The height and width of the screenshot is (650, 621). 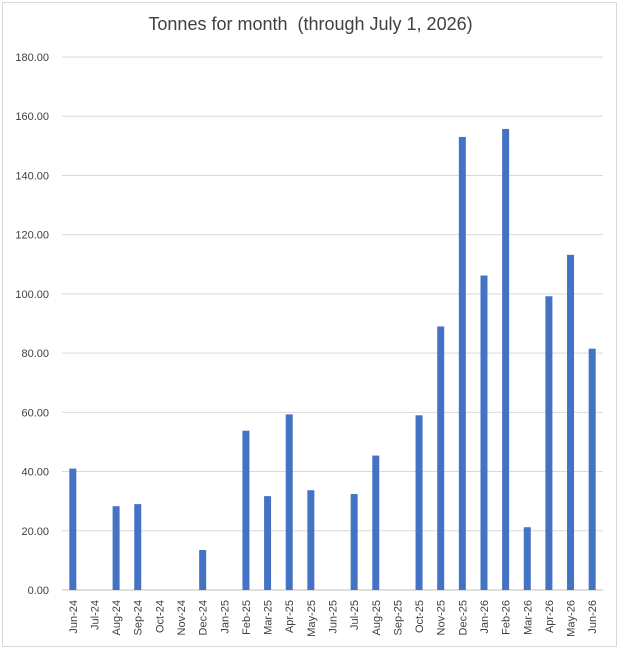 I want to click on x-tick-label: Aug-25, so click(x=377, y=617).